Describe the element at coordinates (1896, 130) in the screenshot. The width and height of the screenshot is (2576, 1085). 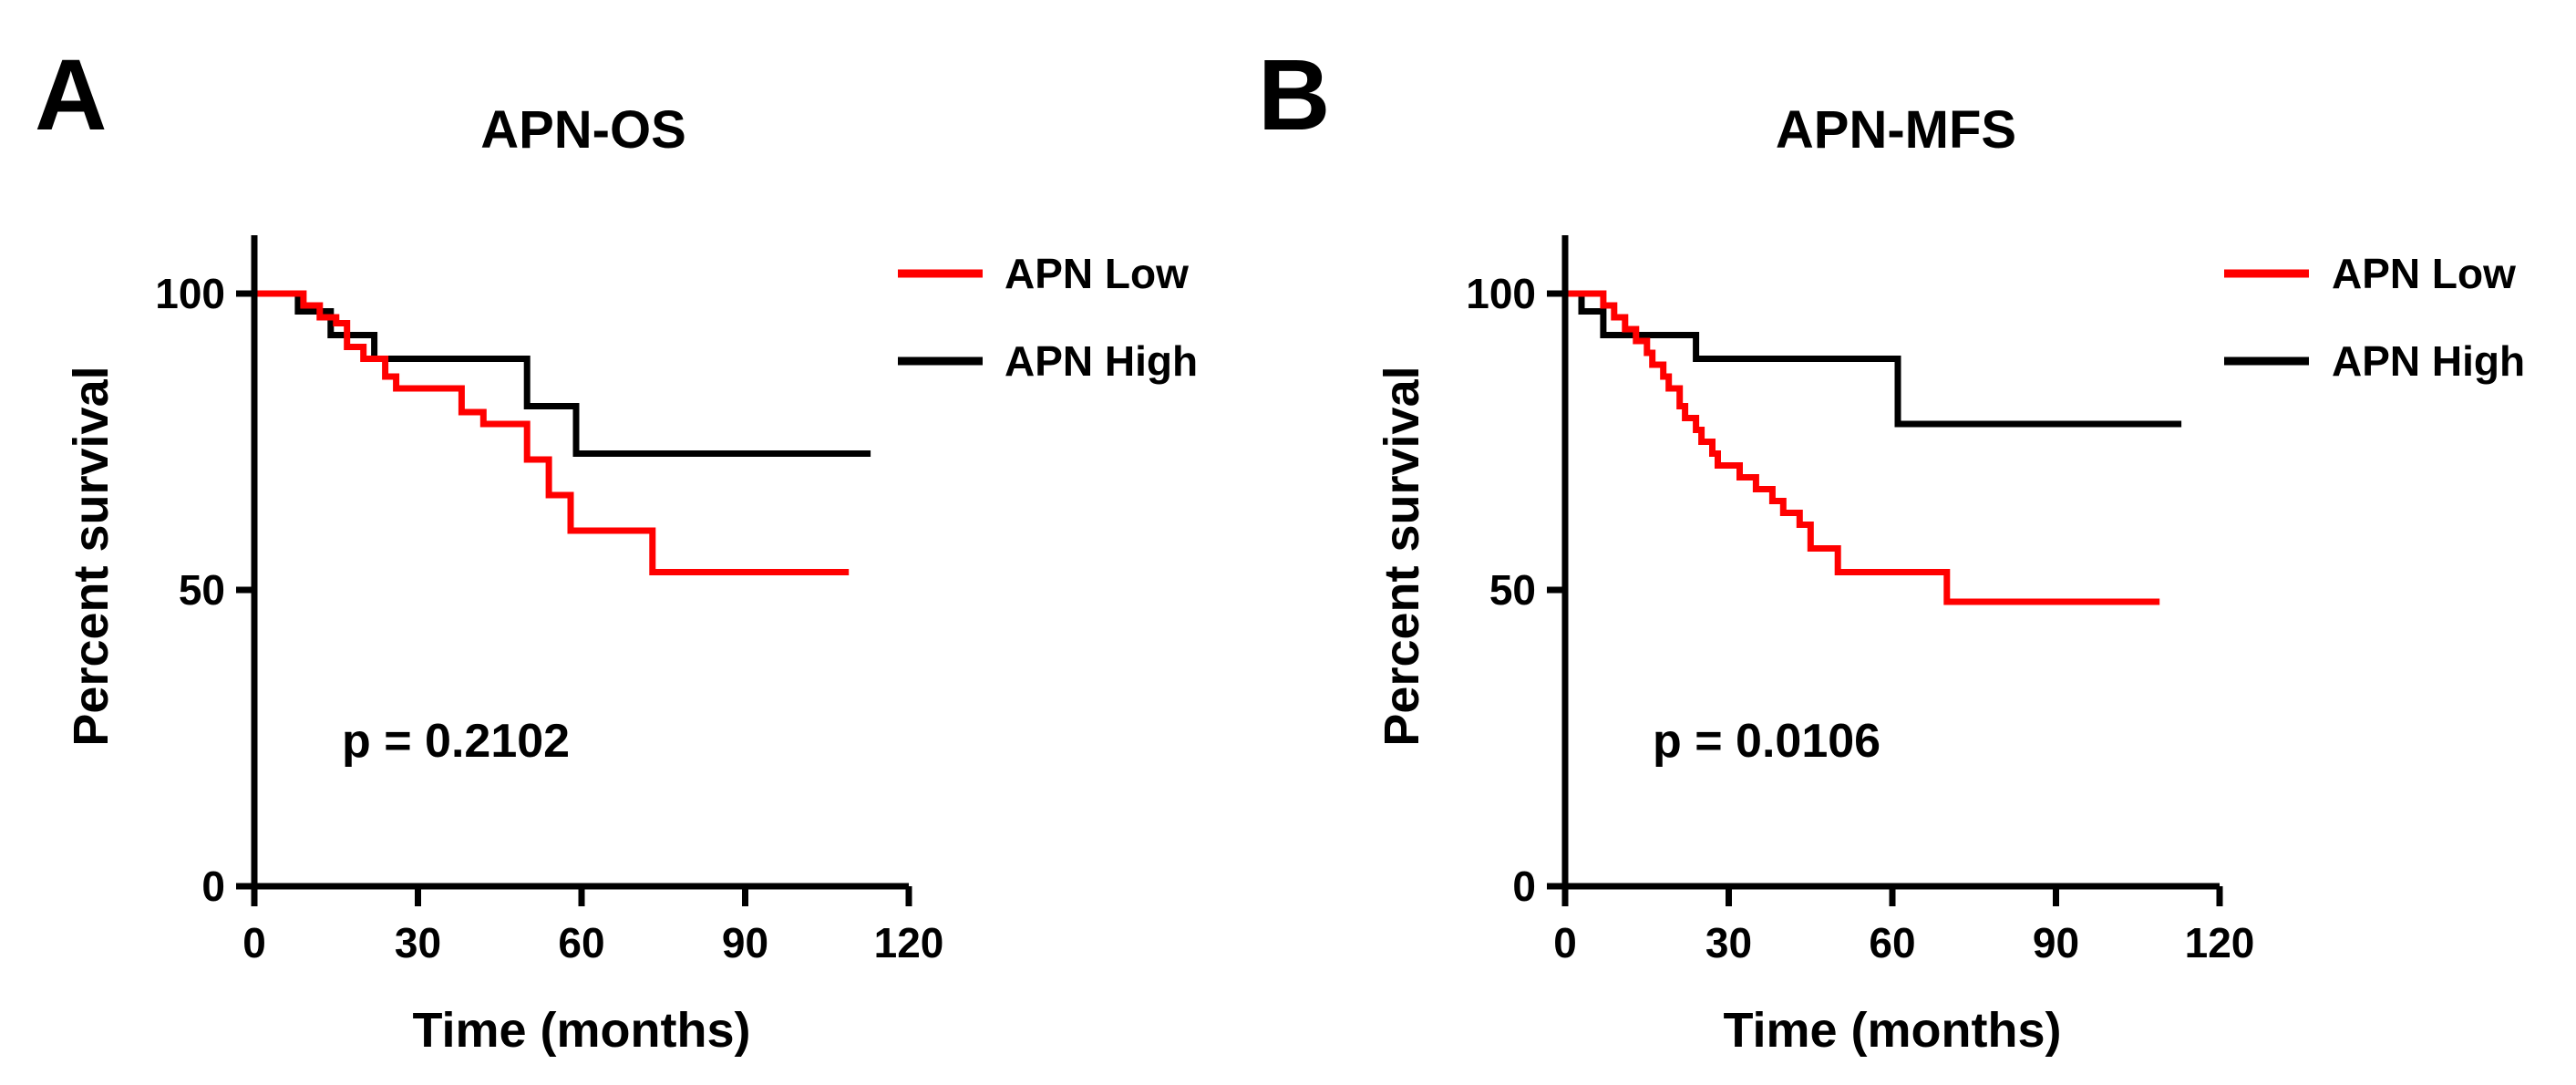
I see `chart-title: APN-MFS` at that location.